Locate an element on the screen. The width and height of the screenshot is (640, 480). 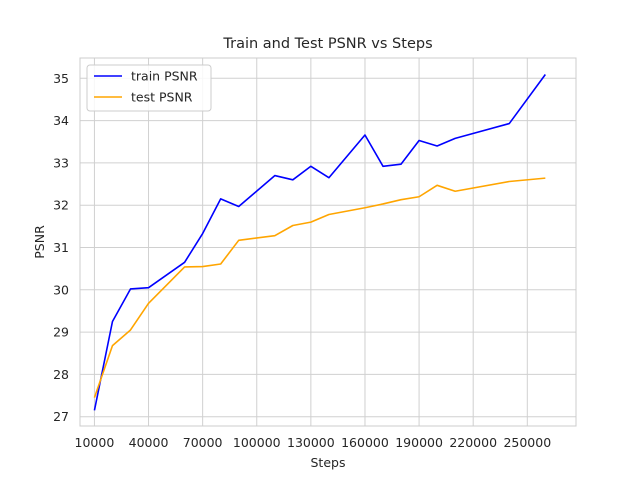
x-tick-label: 220000 is located at coordinates (473, 442).